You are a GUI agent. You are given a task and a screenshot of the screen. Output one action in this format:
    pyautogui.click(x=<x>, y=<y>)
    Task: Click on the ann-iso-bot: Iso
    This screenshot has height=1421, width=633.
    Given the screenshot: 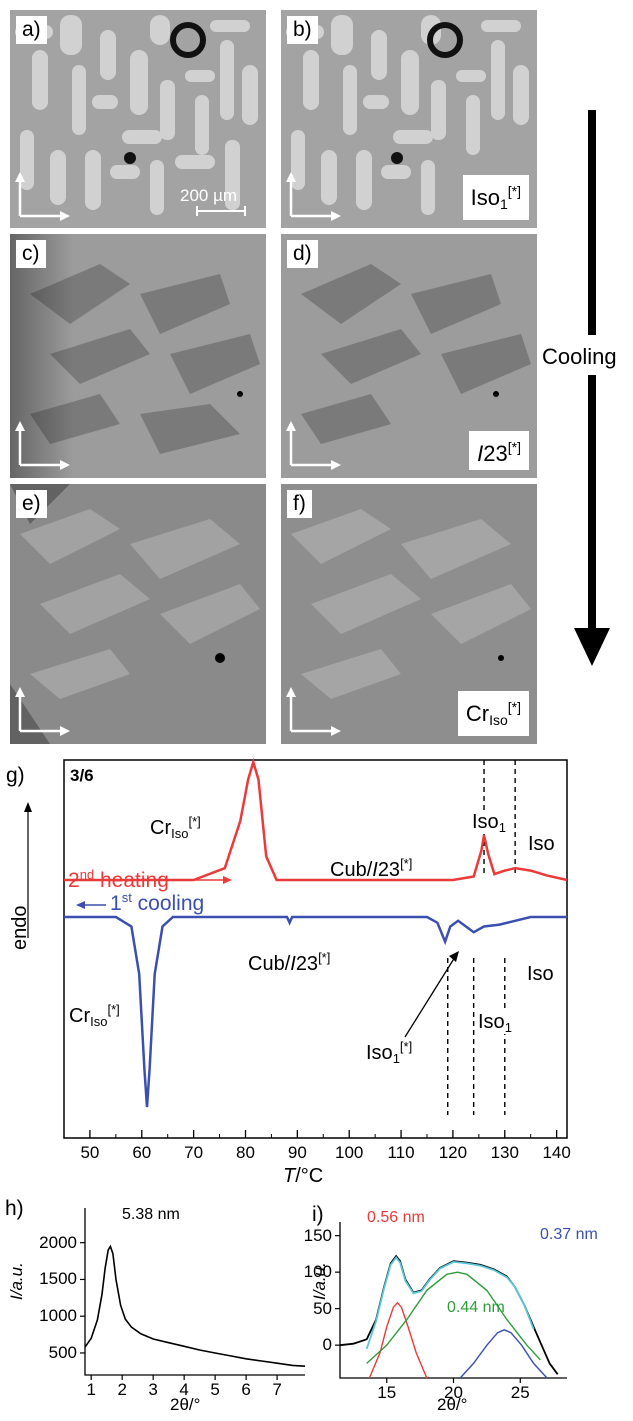 What is the action you would take?
    pyautogui.click(x=540, y=974)
    